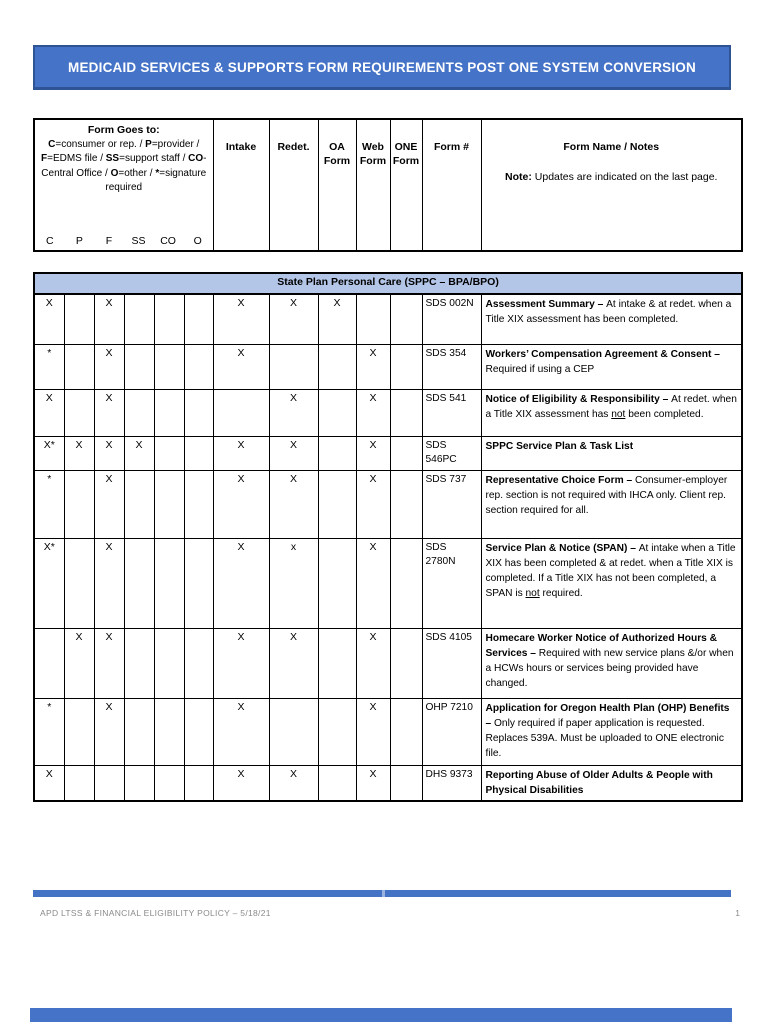 The width and height of the screenshot is (770, 1024). Describe the element at coordinates (79, 240) in the screenshot. I see `letter-p: P` at that location.